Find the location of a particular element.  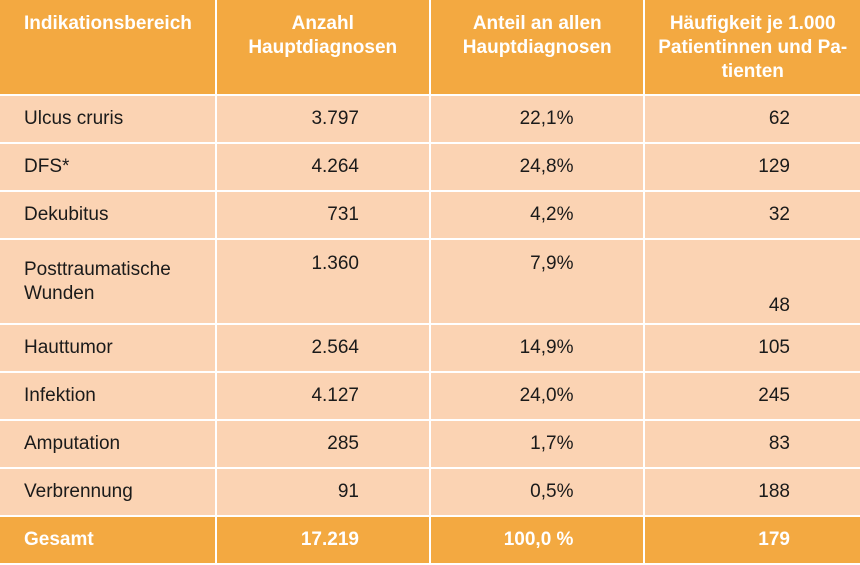

row-share: 24,0% is located at coordinates (537, 396).